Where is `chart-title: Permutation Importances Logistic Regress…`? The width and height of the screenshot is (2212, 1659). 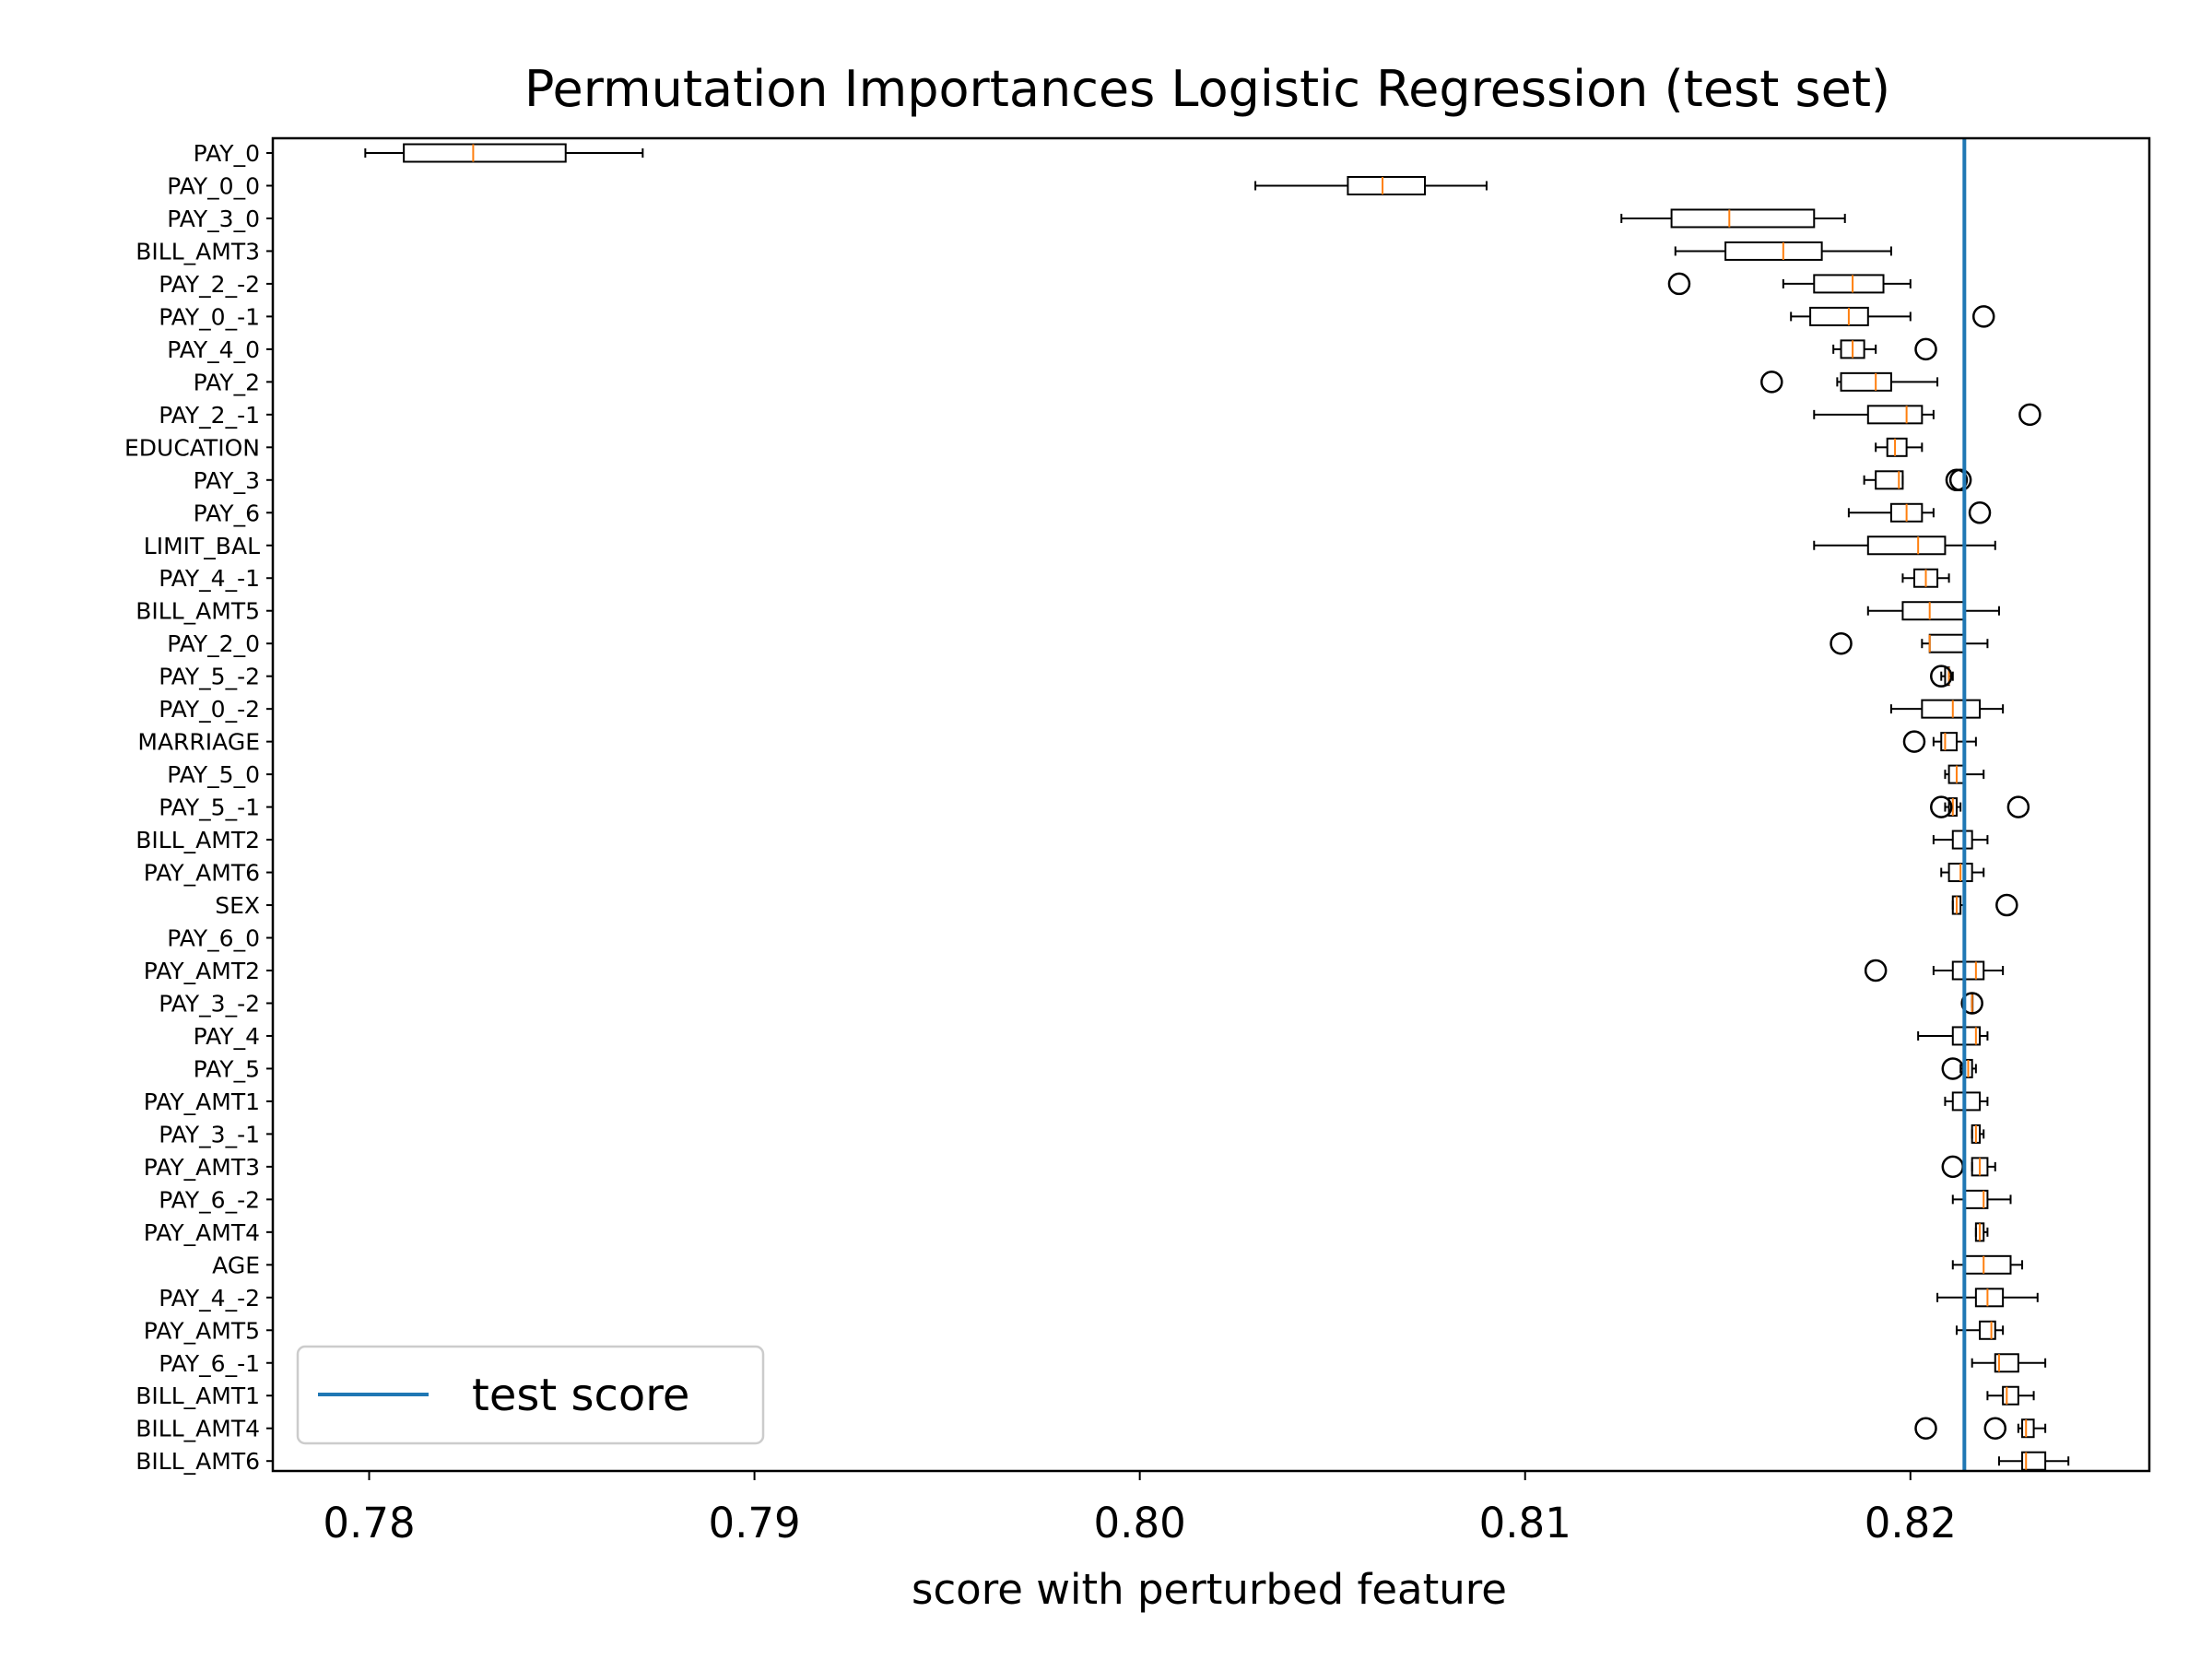 chart-title: Permutation Importances Logistic Regress… is located at coordinates (1207, 89).